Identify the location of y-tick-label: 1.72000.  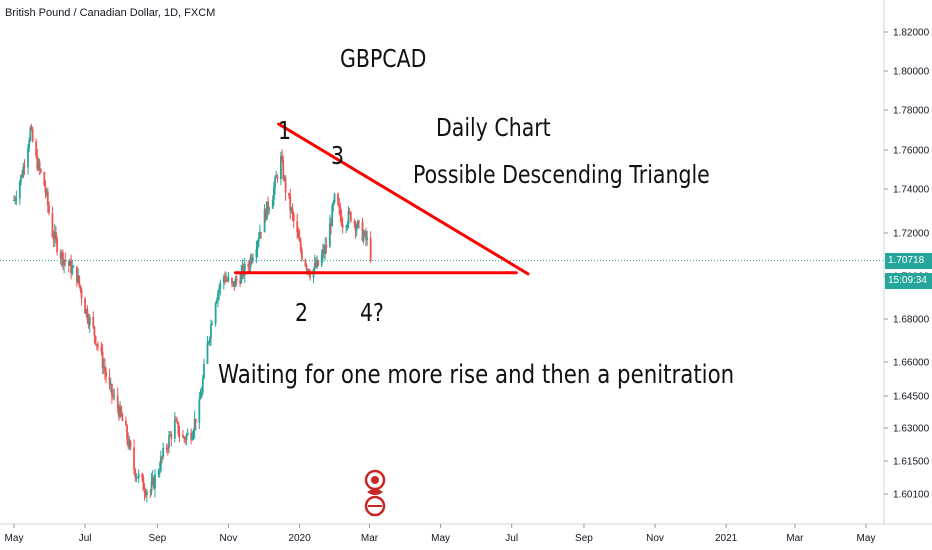
(911, 234).